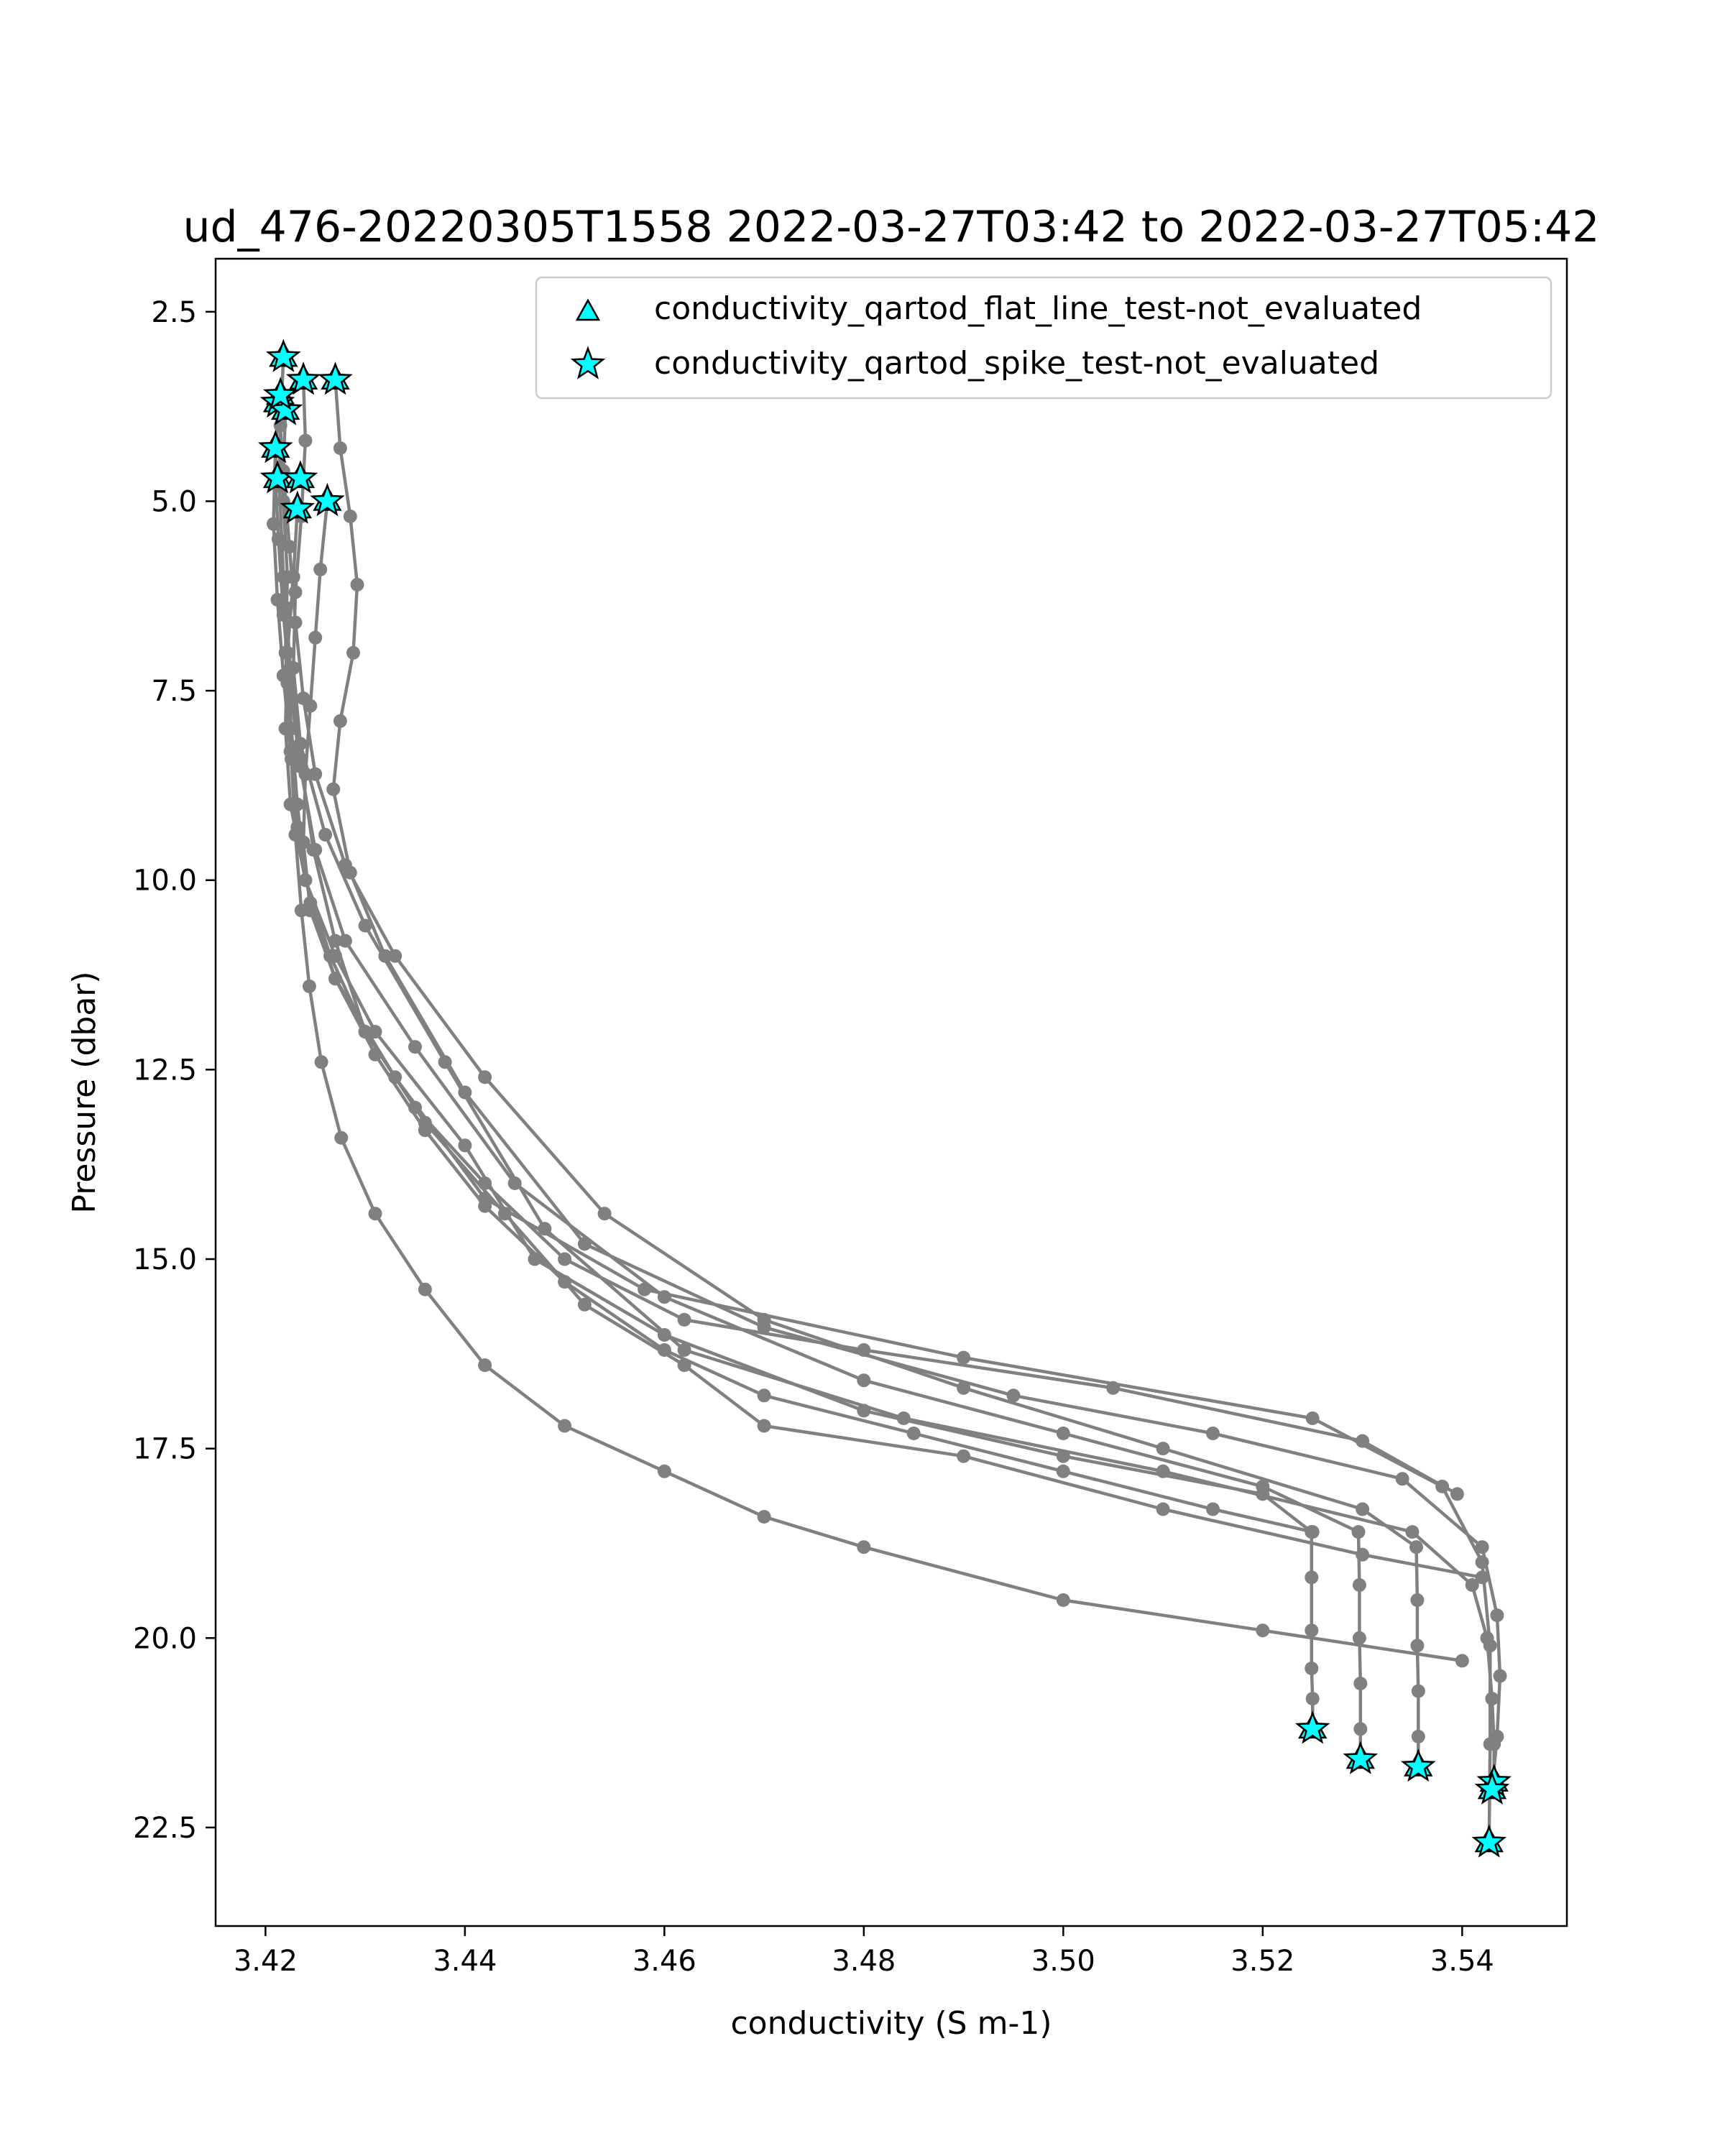 This screenshot has width=1725, height=2156. I want to click on legend-star-marker, so click(588, 362).